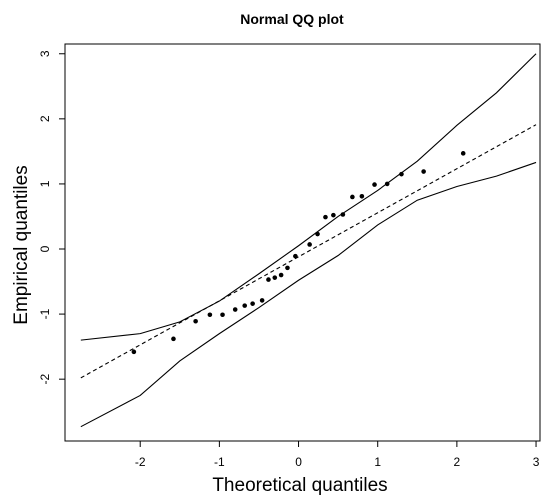 Image resolution: width=550 pixels, height=503 pixels. What do you see at coordinates (292, 19) in the screenshot?
I see `chart-title: Normal QQ plot` at bounding box center [292, 19].